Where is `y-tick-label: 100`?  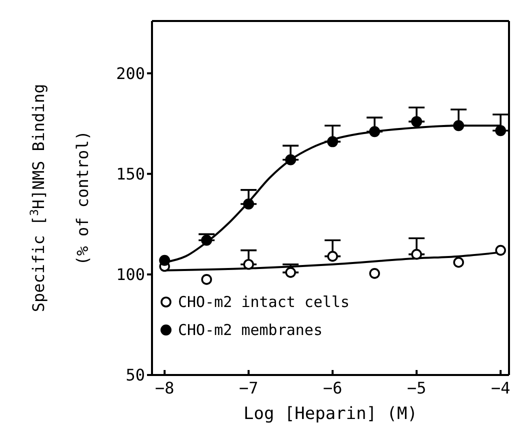 y-tick-label: 100 is located at coordinates (130, 274).